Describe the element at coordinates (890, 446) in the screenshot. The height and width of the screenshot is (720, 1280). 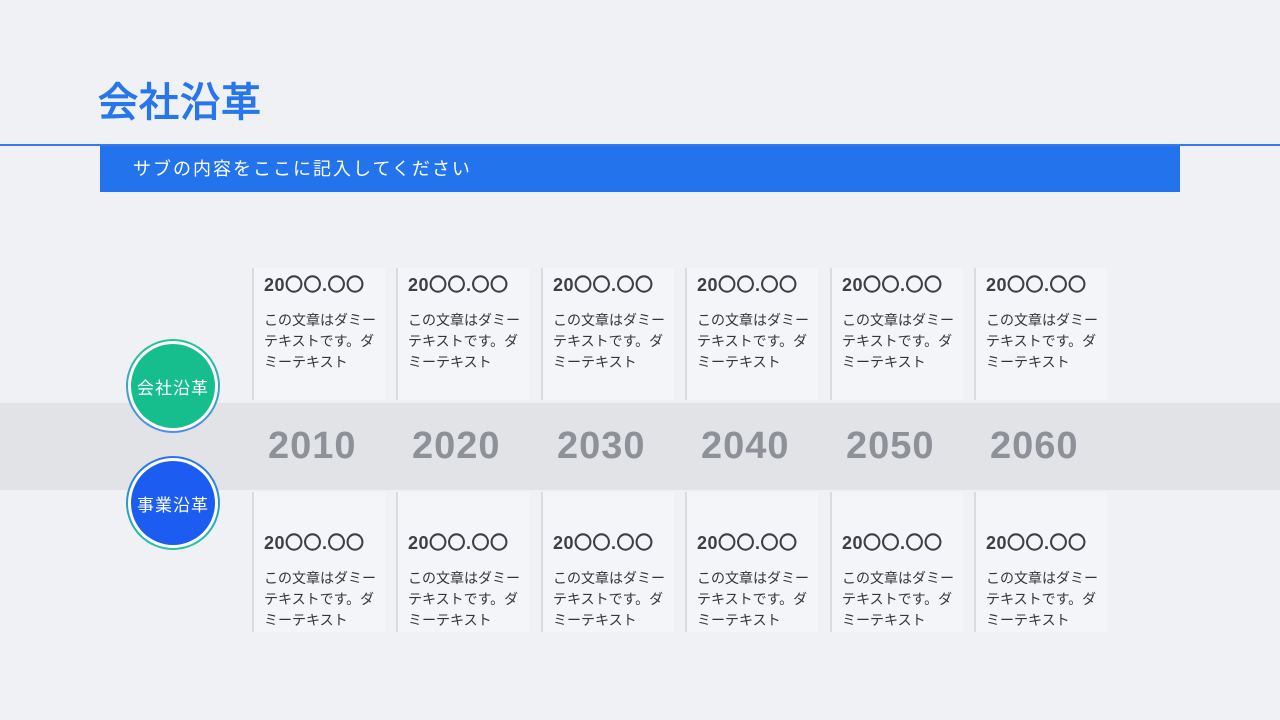
I see `year-label-2050: 2050` at that location.